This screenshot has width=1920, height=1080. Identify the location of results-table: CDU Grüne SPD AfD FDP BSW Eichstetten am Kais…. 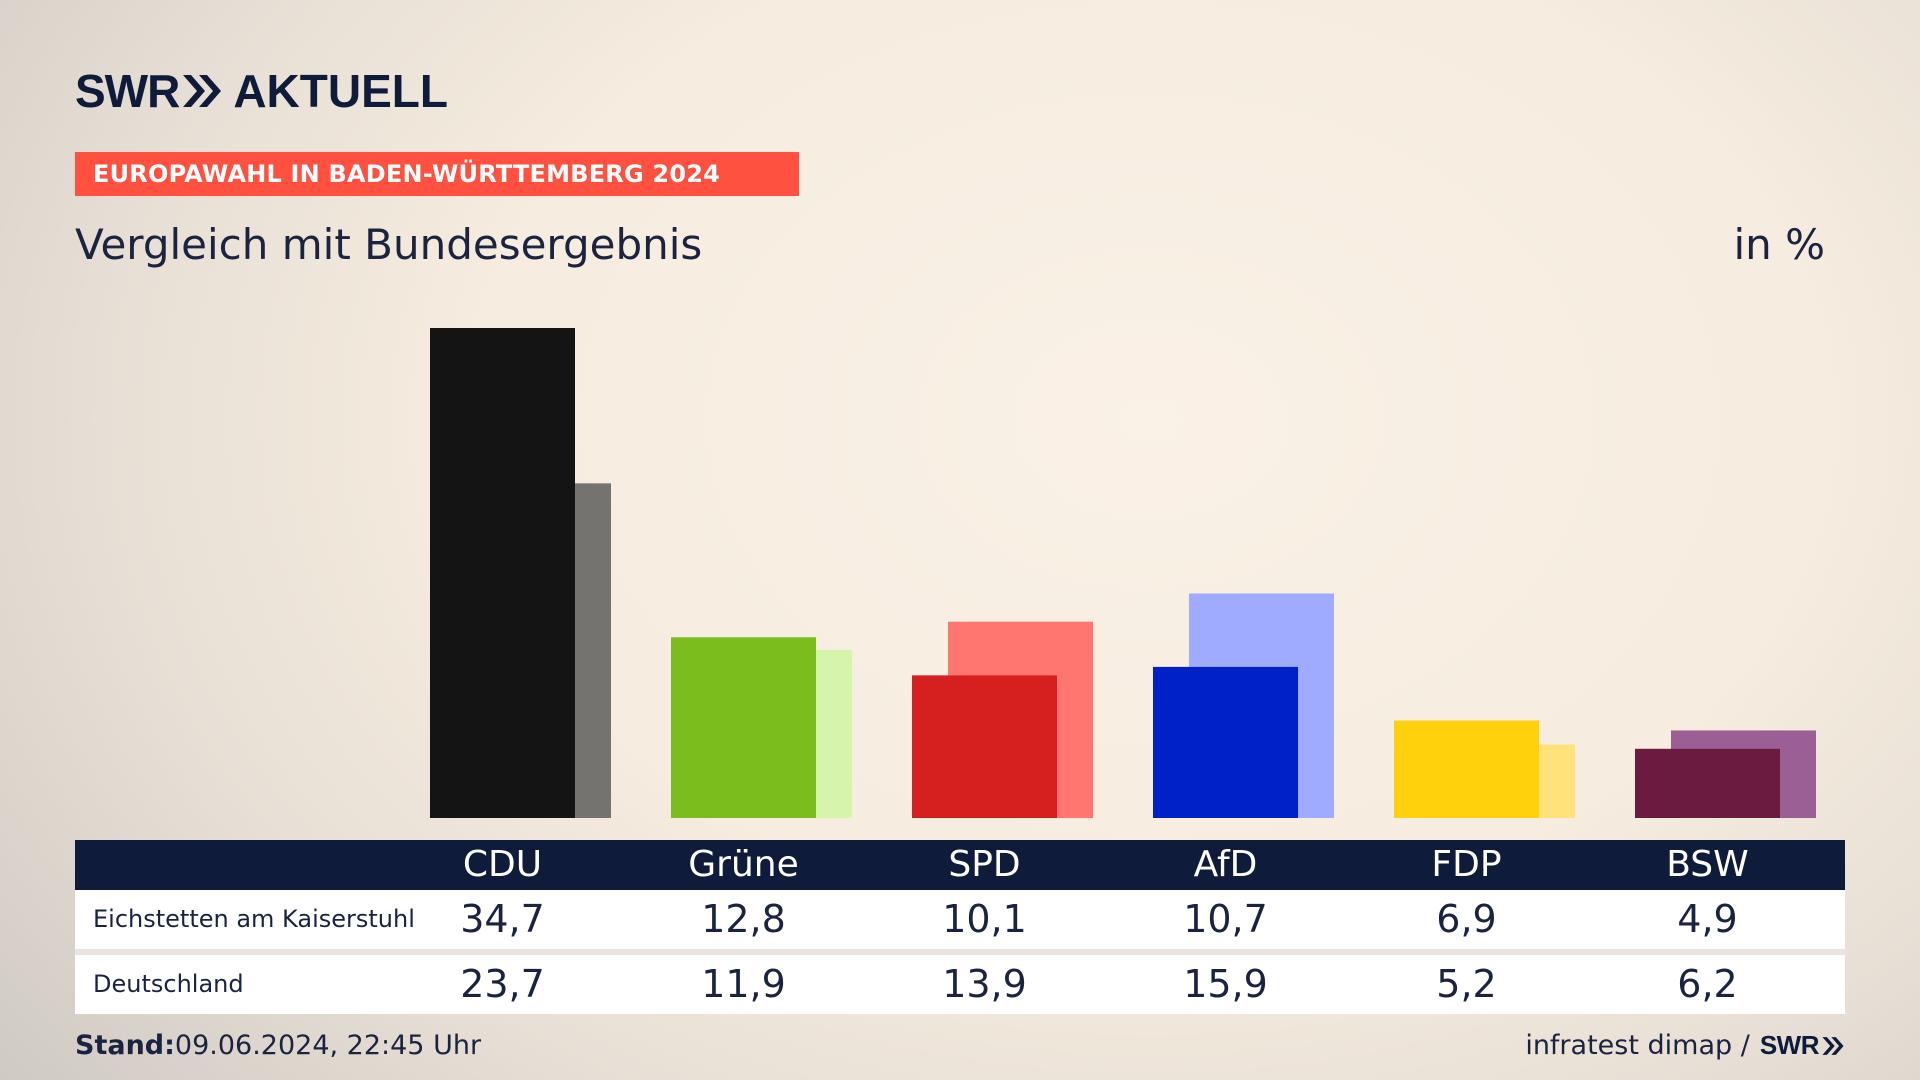
(960, 927).